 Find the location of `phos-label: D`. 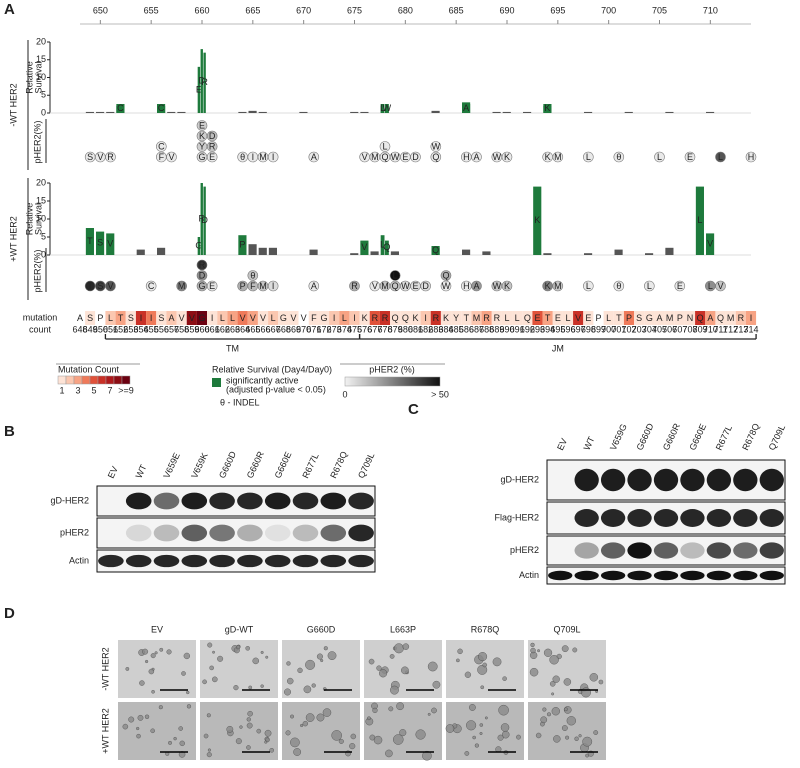

phos-label: D is located at coordinates (415, 157).